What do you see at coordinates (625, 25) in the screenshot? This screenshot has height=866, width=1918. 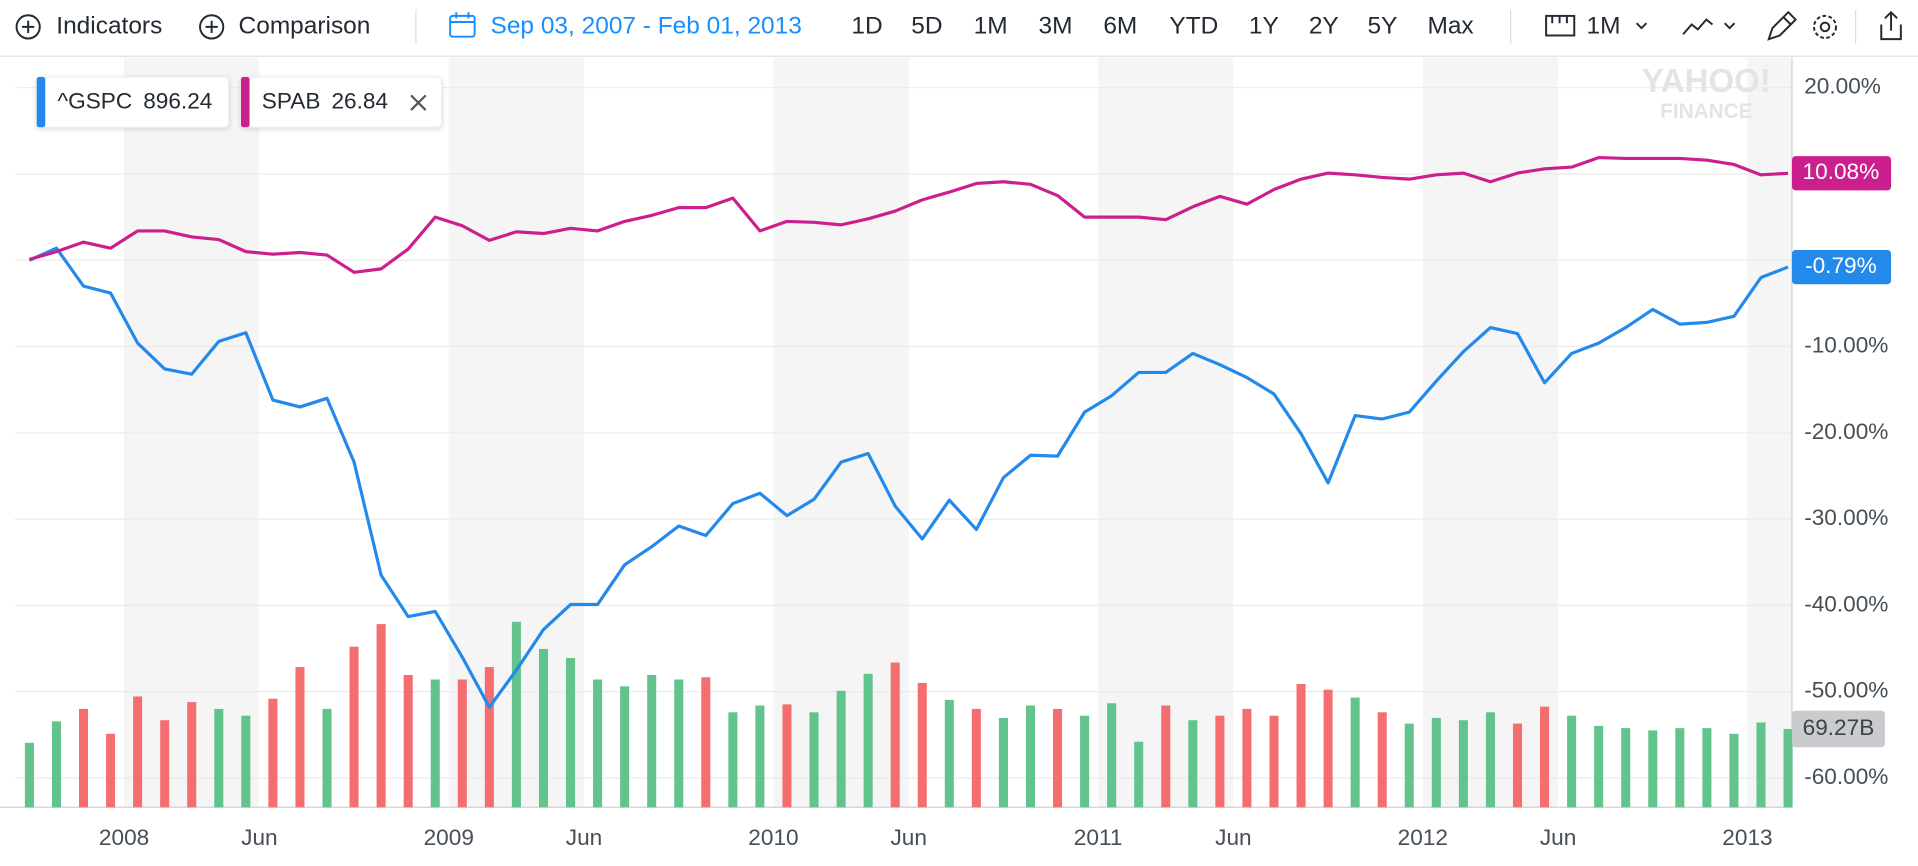 I see `date-range-button: Sep 03, 2007 - Feb 01, 2013` at bounding box center [625, 25].